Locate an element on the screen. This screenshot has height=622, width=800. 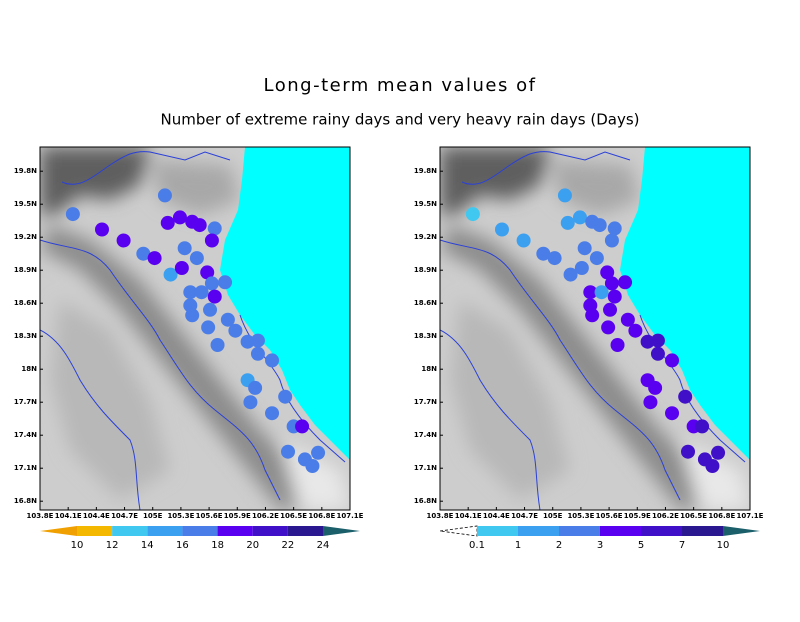
colorbar-label: 24 is located at coordinates (323, 545).